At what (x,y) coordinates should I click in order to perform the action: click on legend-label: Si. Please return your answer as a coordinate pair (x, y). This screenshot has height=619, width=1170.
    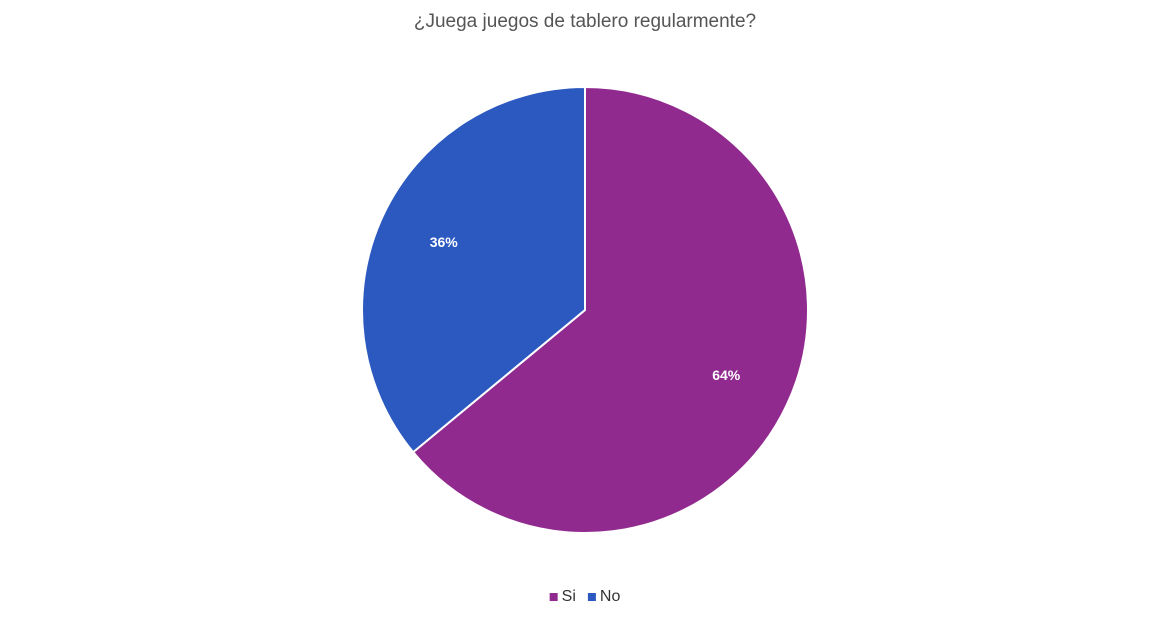
    Looking at the image, I should click on (569, 596).